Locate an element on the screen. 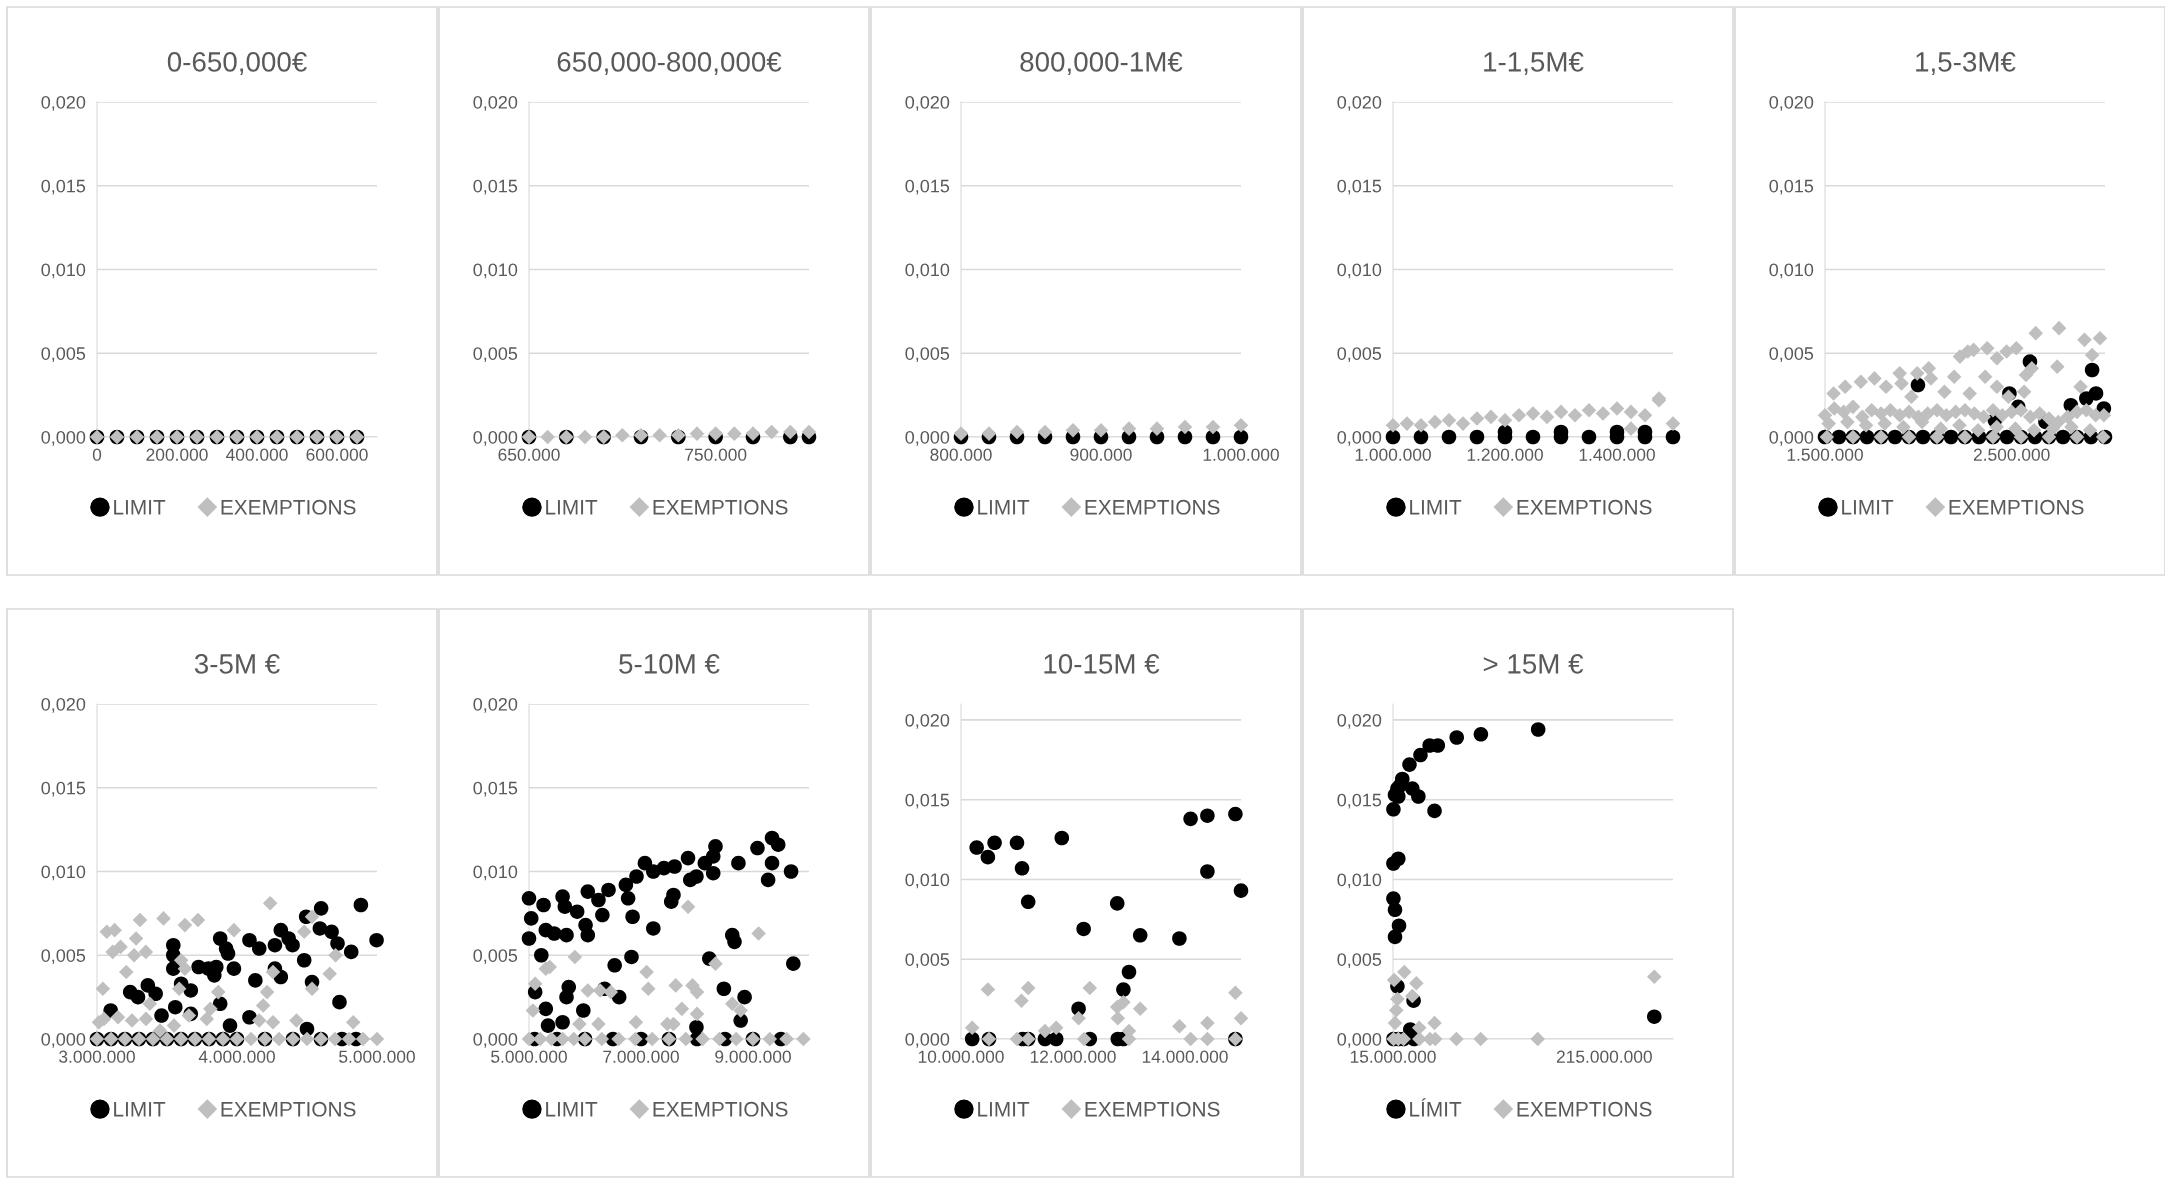  chart-title: 10-15M € is located at coordinates (1102, 664).